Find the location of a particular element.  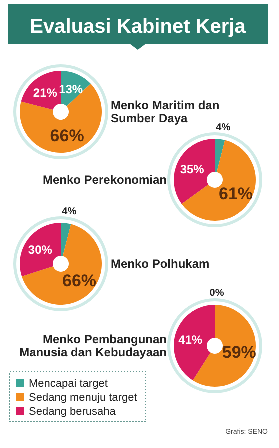

data-label: 41% is located at coordinates (190, 339).